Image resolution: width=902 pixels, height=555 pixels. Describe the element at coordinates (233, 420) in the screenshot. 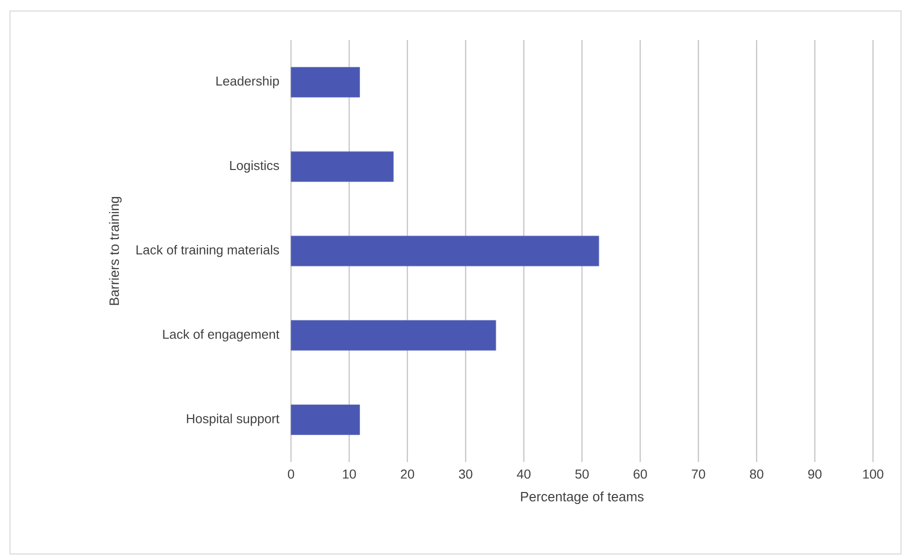

I see `y-tick-label: Hospital support` at that location.